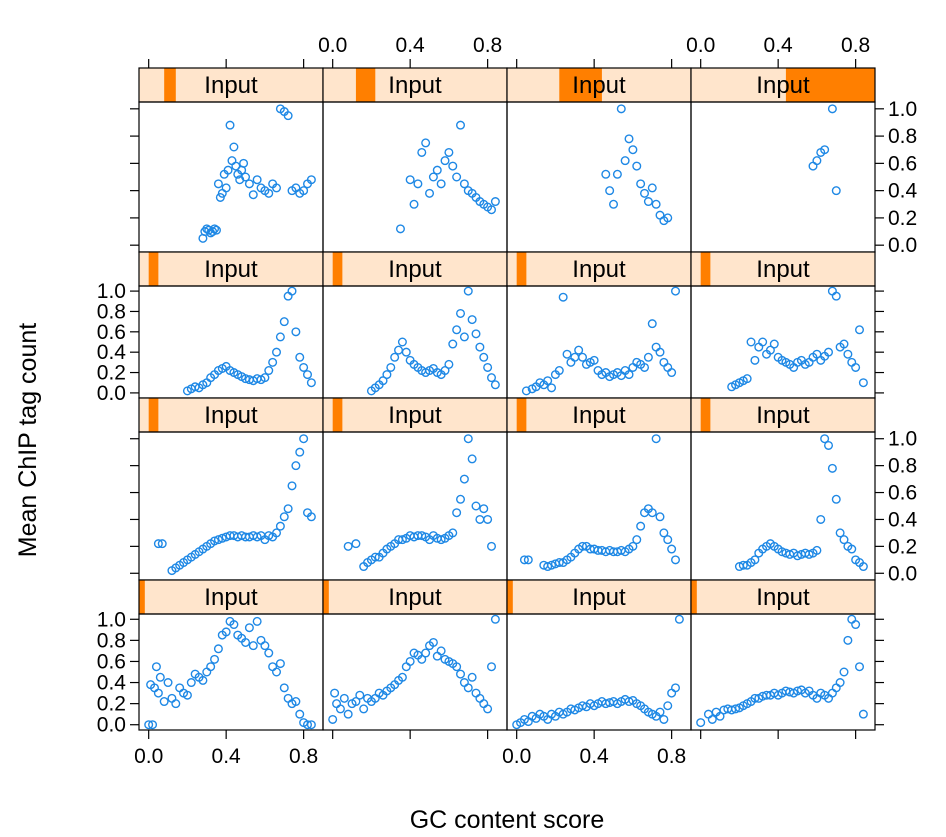 The height and width of the screenshot is (837, 946). Describe the element at coordinates (902, 136) in the screenshot. I see `y-tick-label: 0.8` at that location.